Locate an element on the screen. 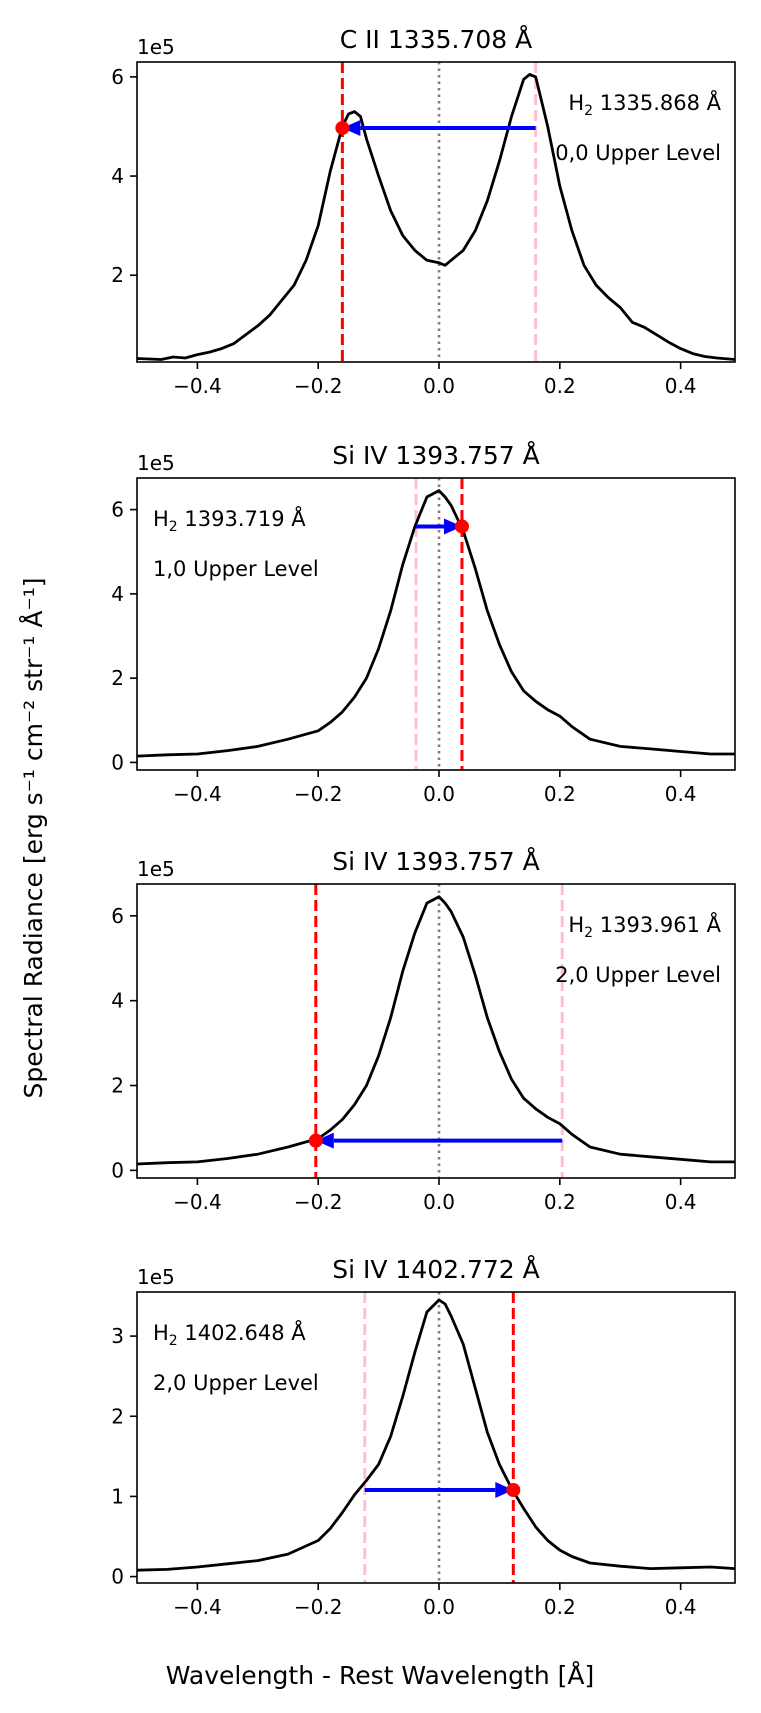  h2-annotation-wavelength: 1335.868 Å is located at coordinates (657, 102).